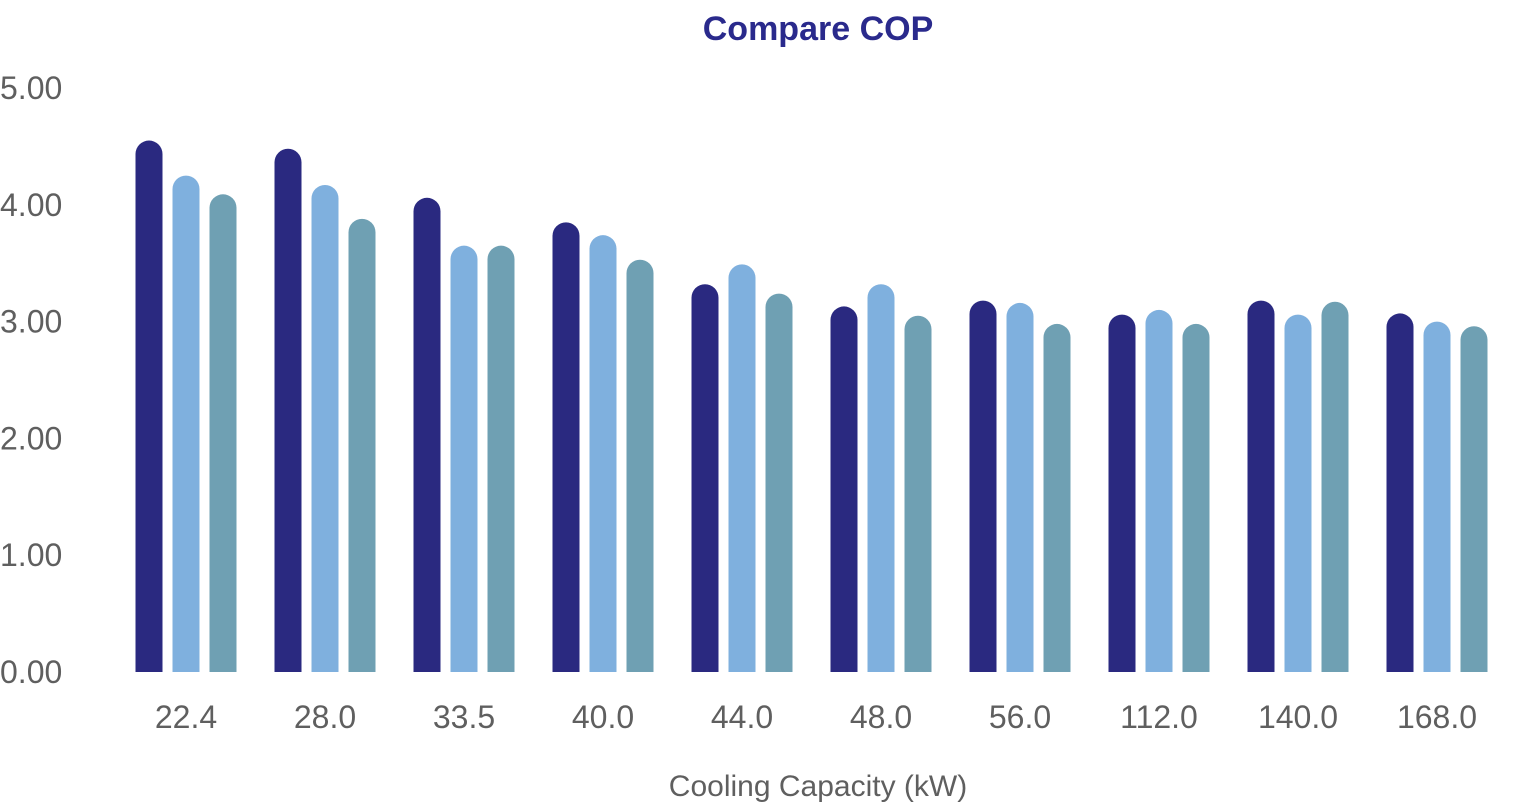 The image size is (1520, 812). What do you see at coordinates (31, 672) in the screenshot?
I see `y-tick-label: 0.00` at bounding box center [31, 672].